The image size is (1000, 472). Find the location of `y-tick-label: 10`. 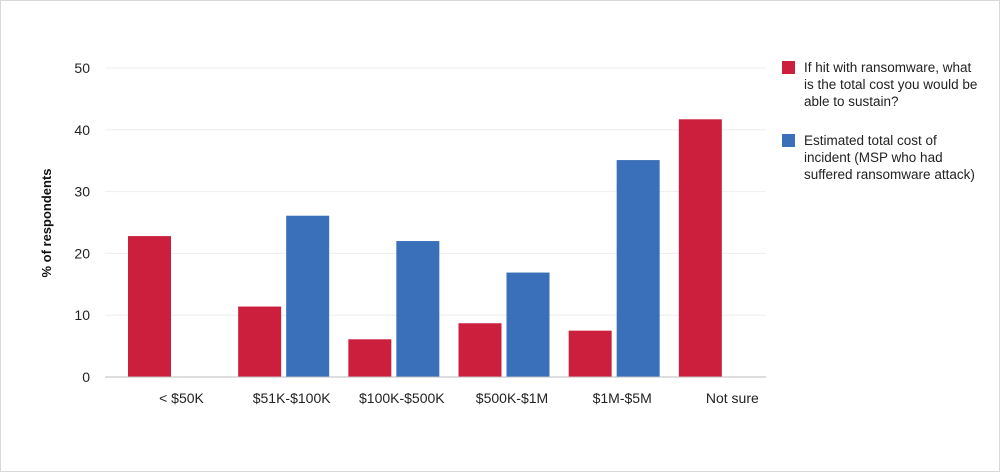

y-tick-label: 10 is located at coordinates (82, 315).